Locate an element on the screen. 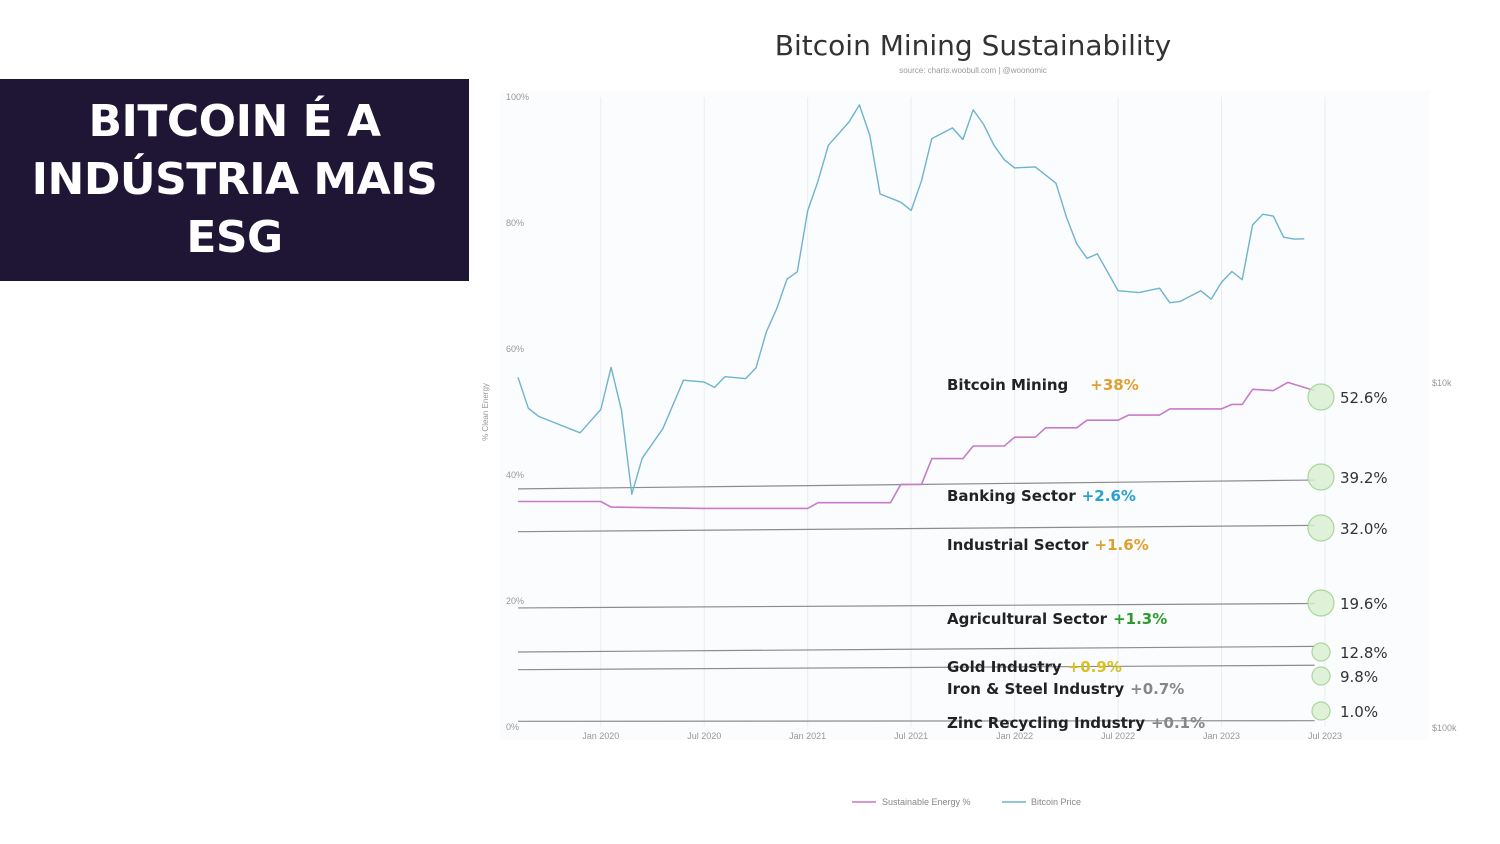 The image size is (1500, 844). y-axis-label: % Clean Energy is located at coordinates (485, 412).